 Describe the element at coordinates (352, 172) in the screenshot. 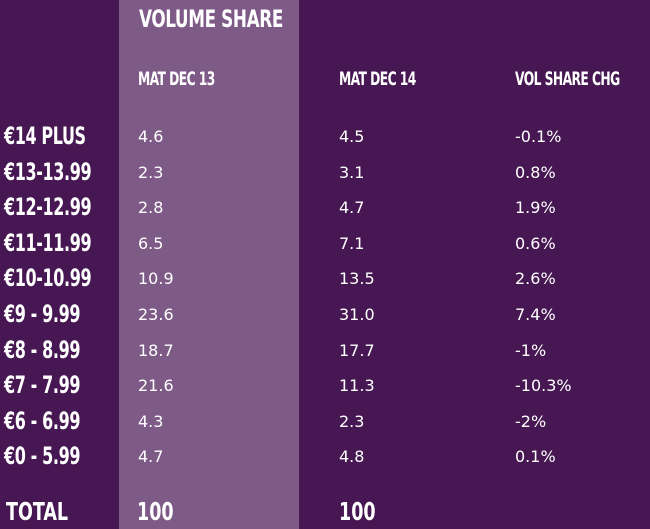

I see `table-cell: 3.1` at that location.